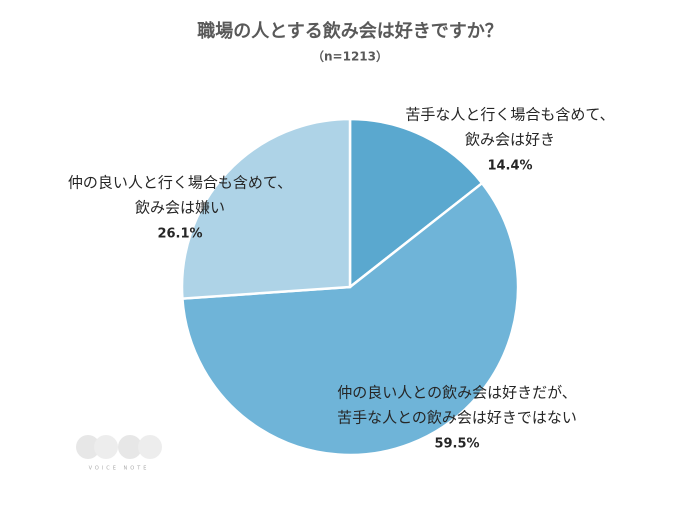  I want to click on value-label: 14.4%, so click(509, 166).